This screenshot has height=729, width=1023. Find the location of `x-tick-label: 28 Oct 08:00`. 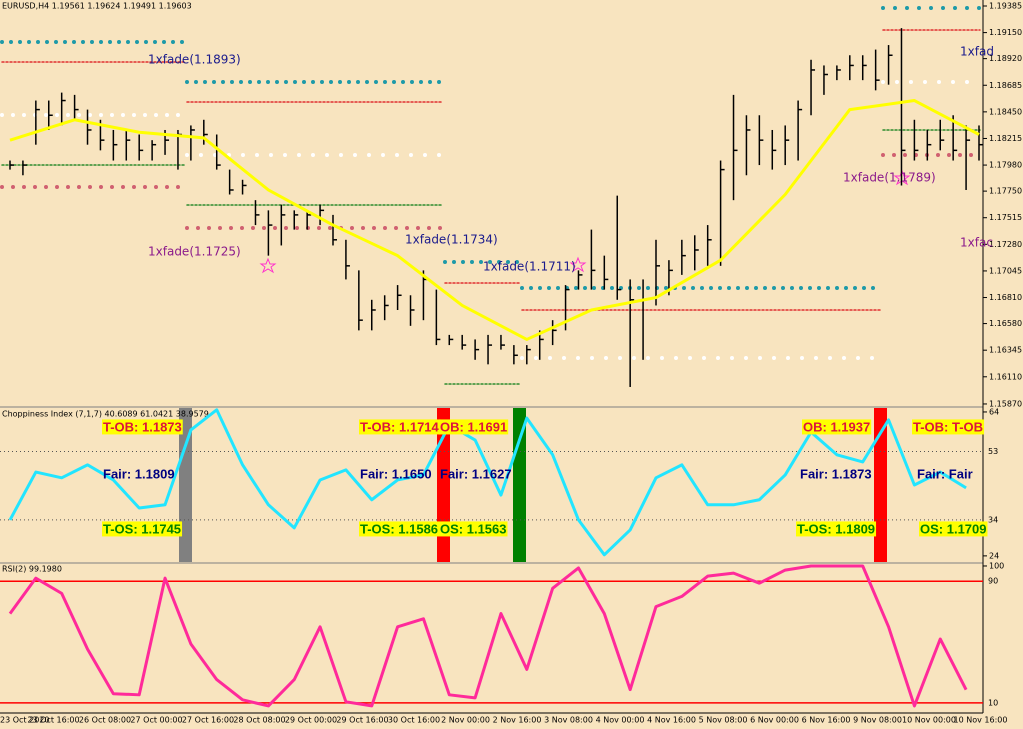

x-tick-label: 28 Oct 08:00 is located at coordinates (259, 720).